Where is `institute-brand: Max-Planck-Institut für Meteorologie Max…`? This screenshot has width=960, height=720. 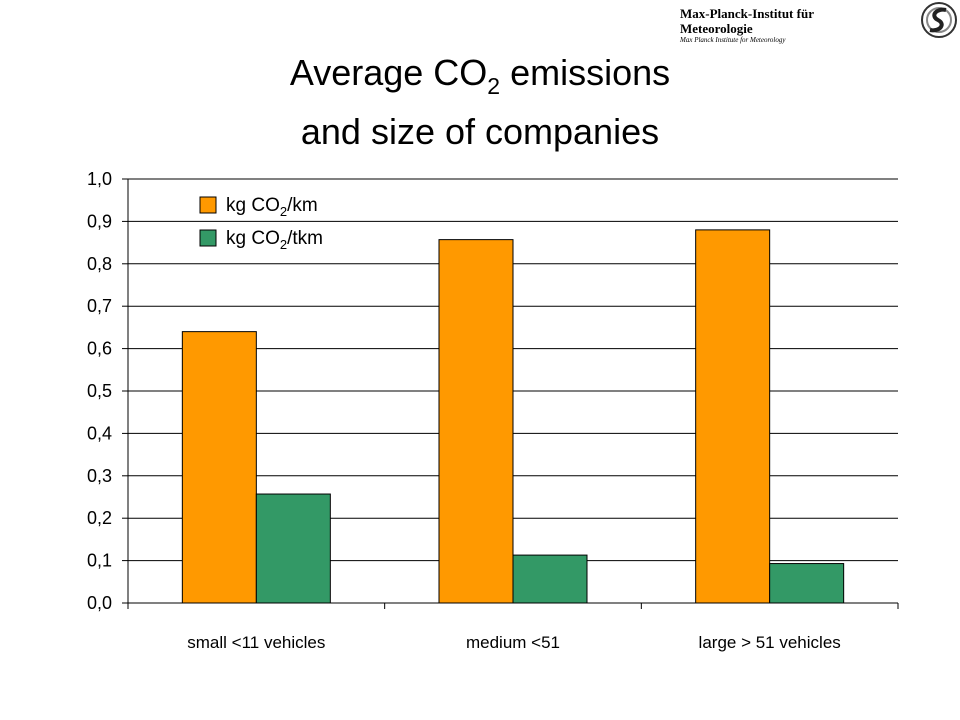
institute-brand: Max-Planck-Institut für Meteorologie Max… is located at coordinates (780, 25).